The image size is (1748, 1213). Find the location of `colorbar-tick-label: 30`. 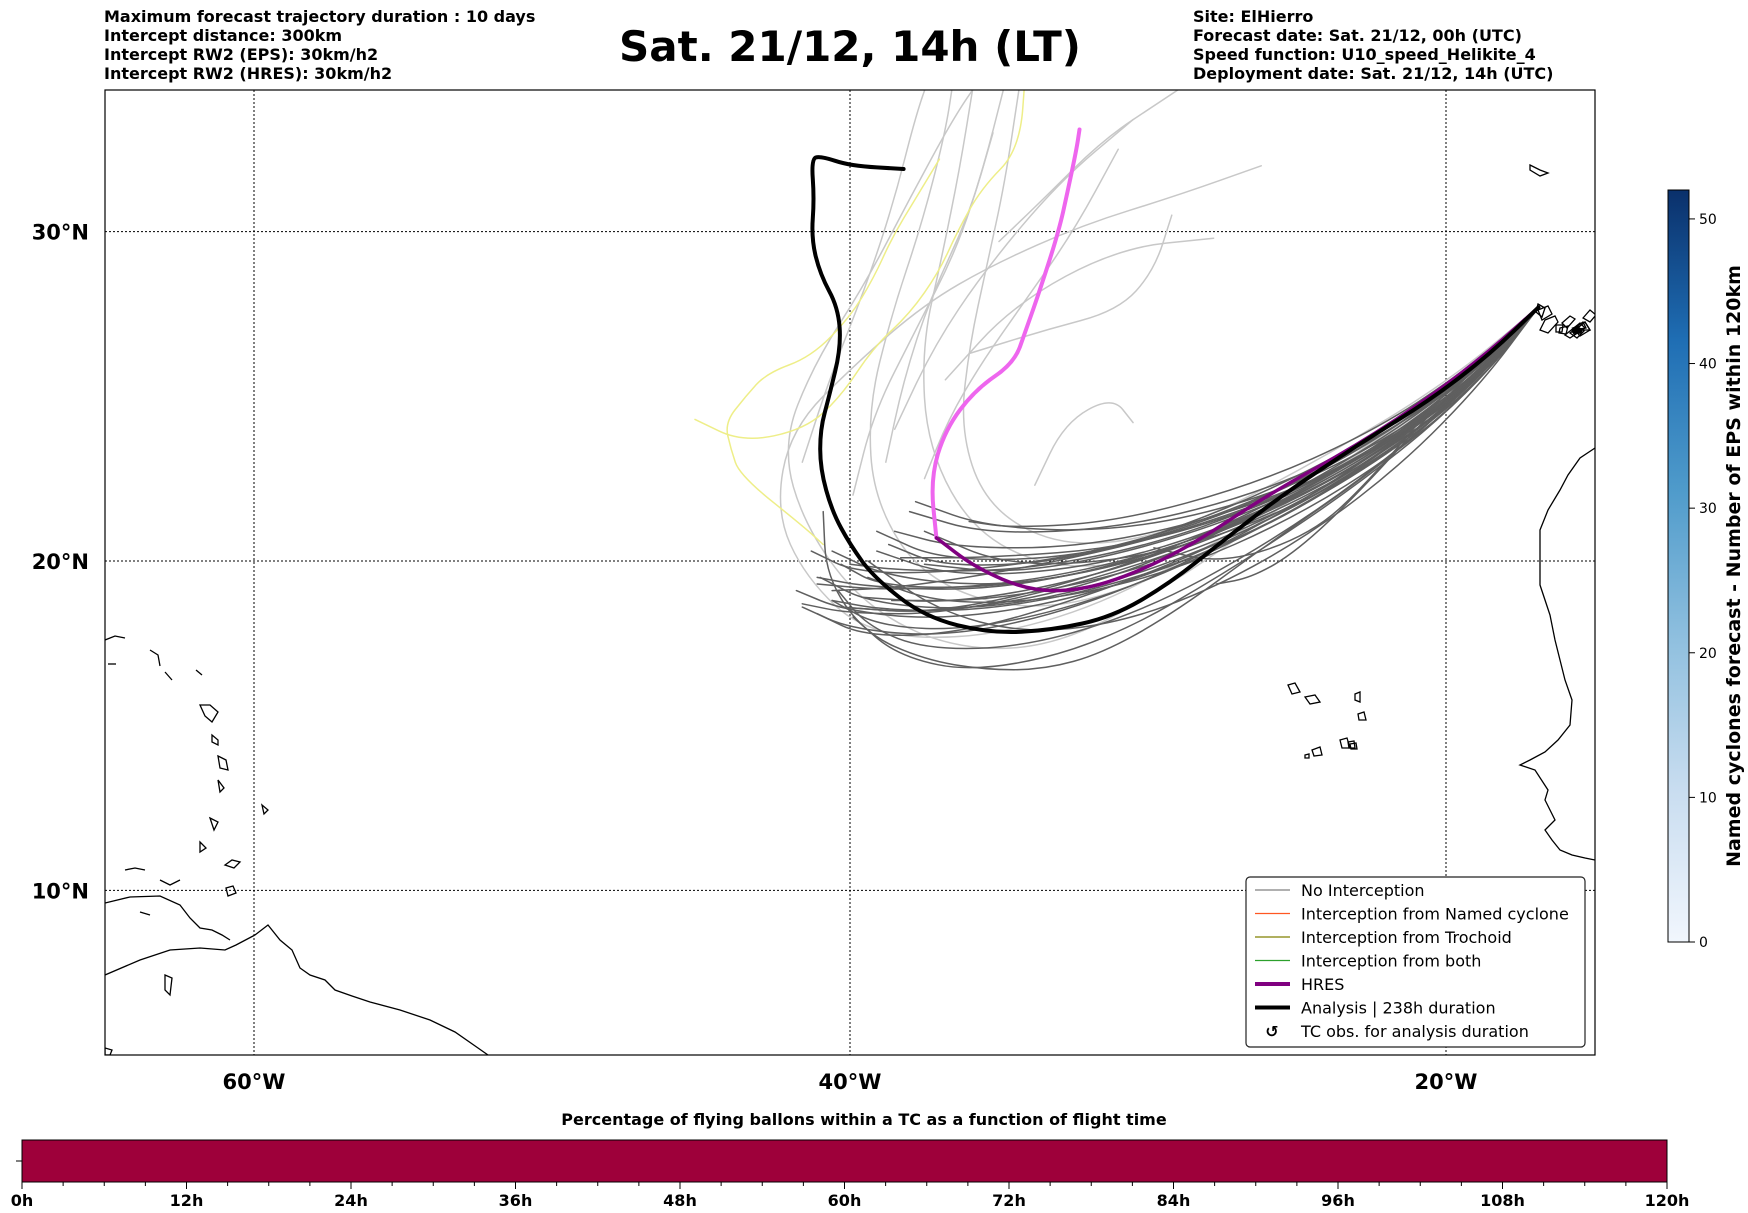

colorbar-tick-label: 30 is located at coordinates (1708, 509).